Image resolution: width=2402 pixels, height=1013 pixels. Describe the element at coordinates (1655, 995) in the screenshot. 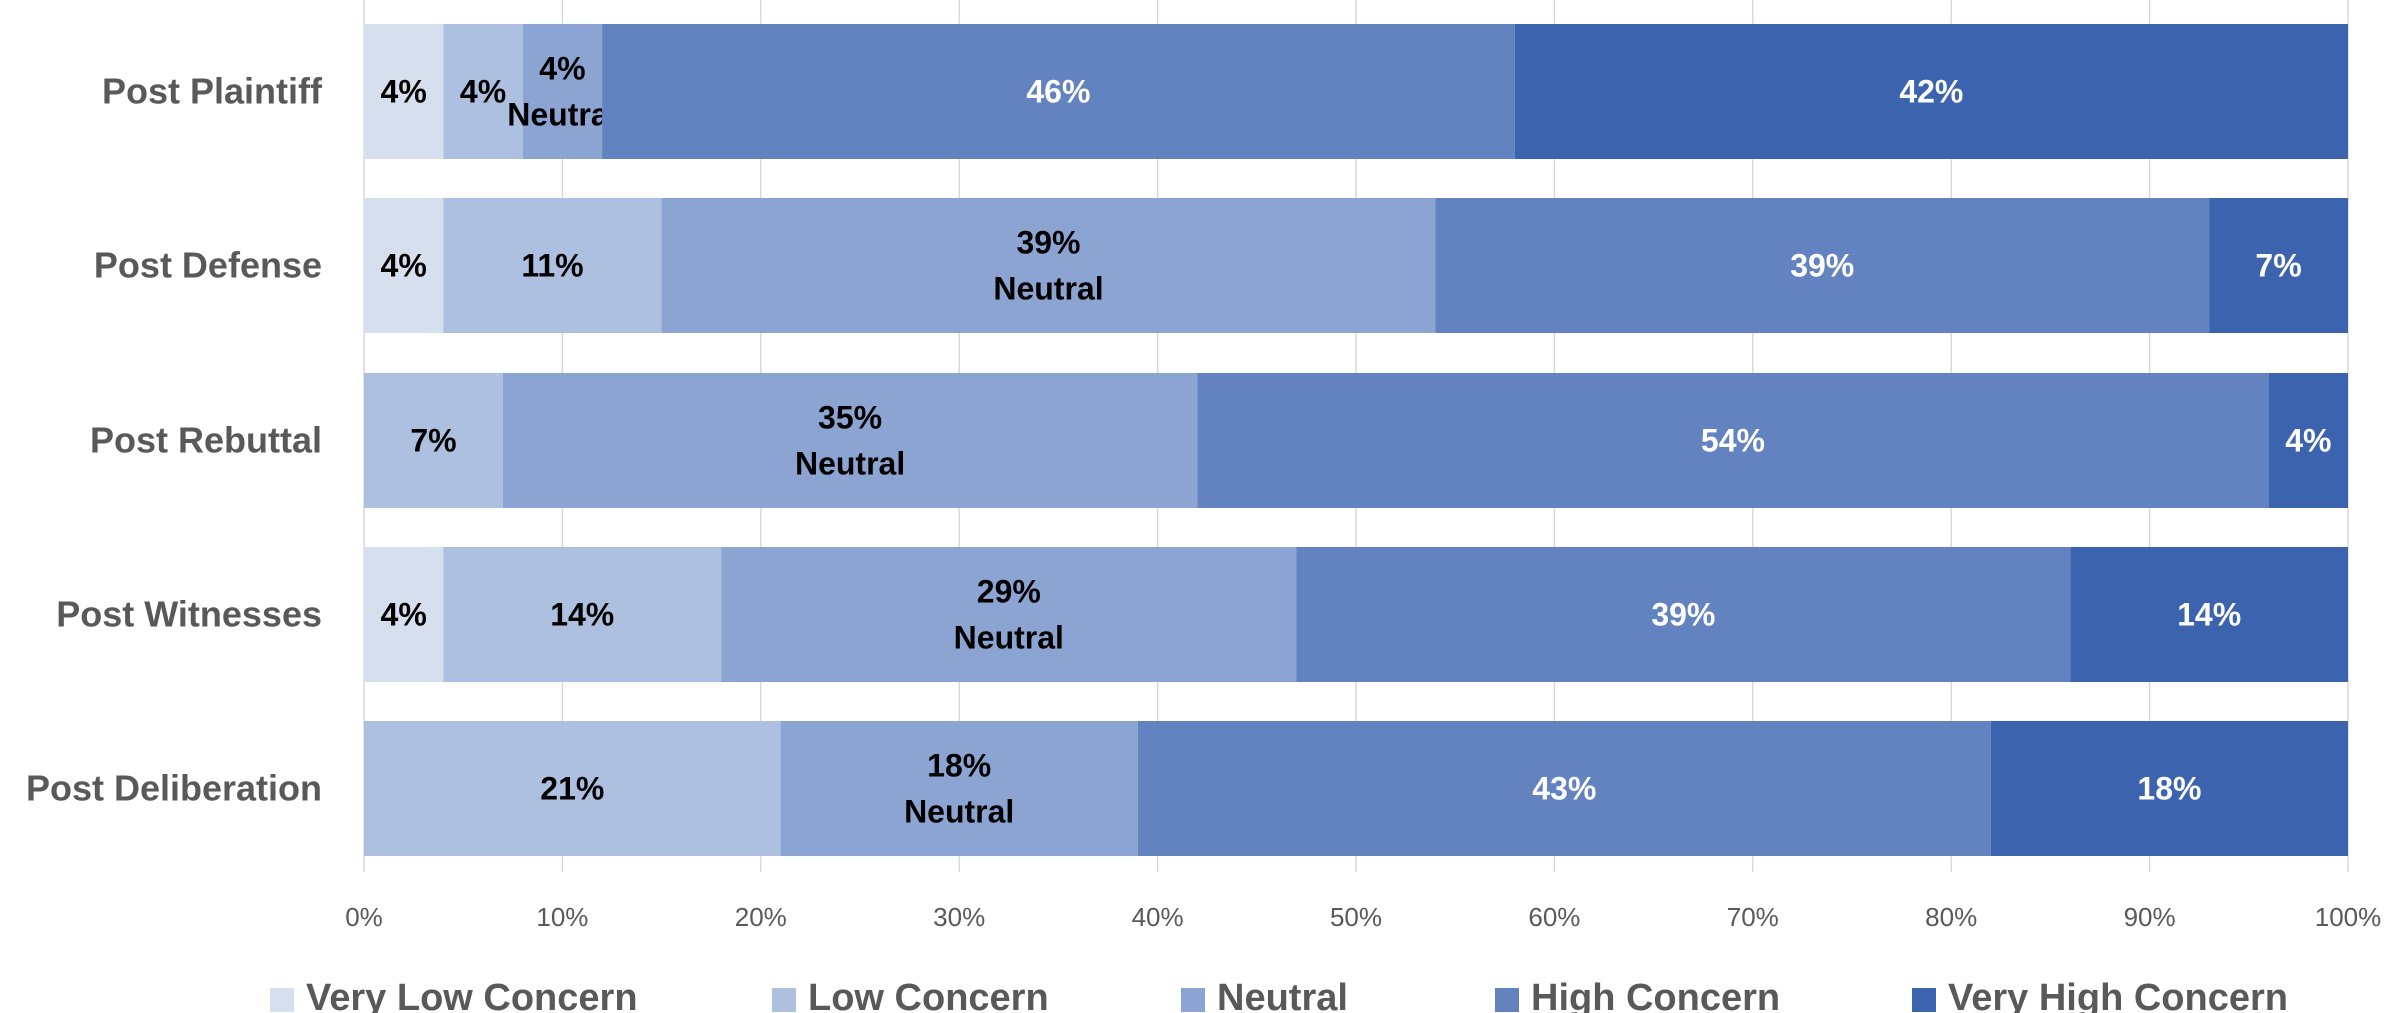

I see `legend-label: High Concern` at that location.